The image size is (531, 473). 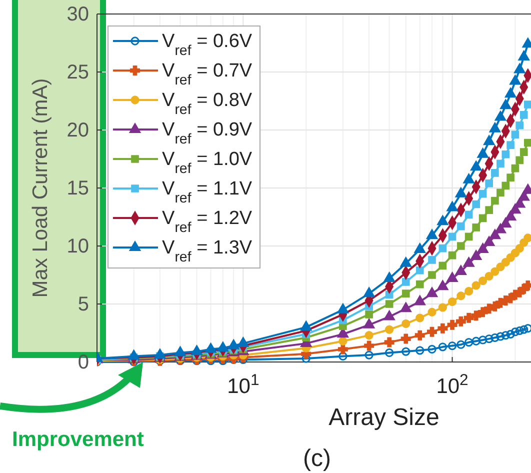 I want to click on y-tick-label: 15, so click(x=77, y=188).